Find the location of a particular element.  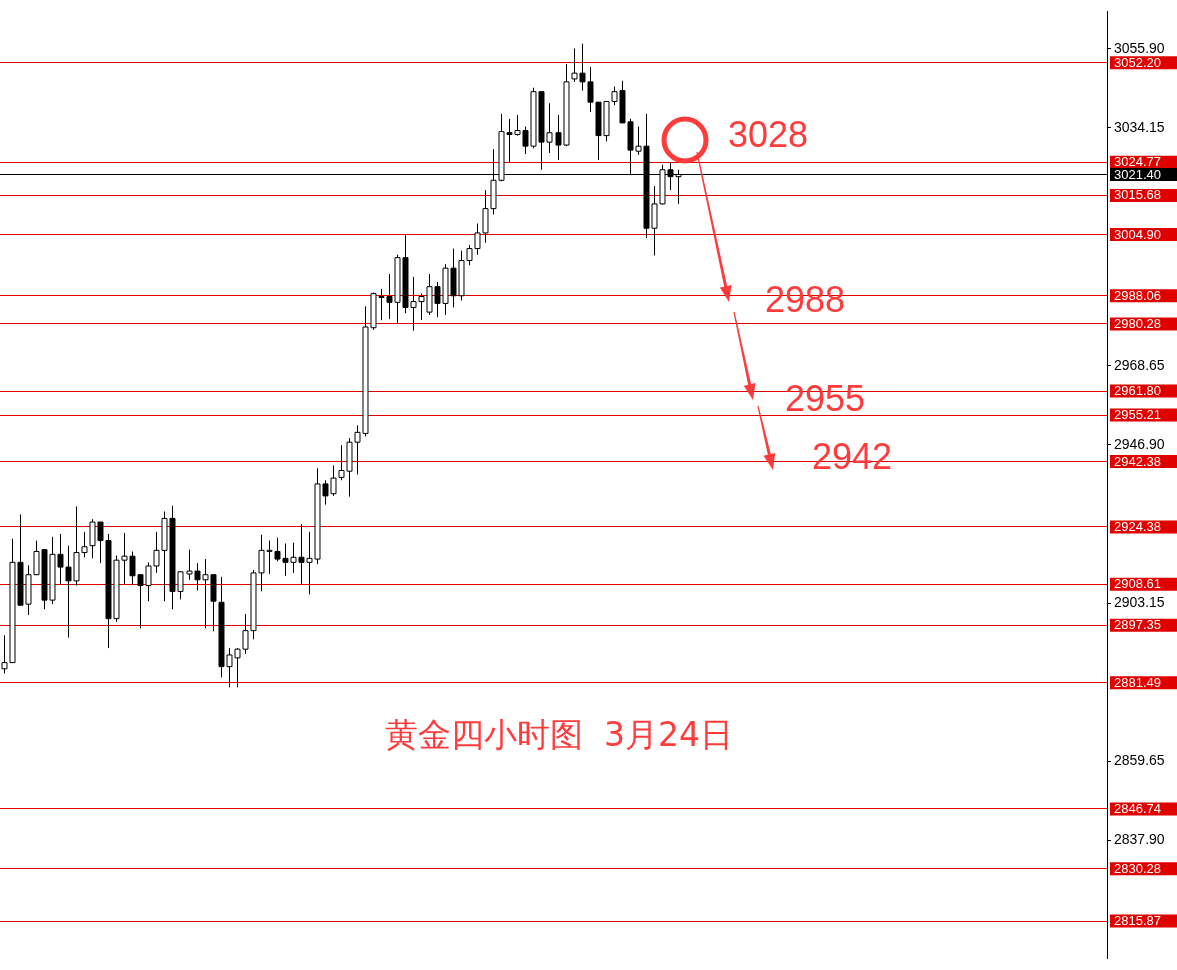

ref-line-label: 2988.06 is located at coordinates (1137, 295).